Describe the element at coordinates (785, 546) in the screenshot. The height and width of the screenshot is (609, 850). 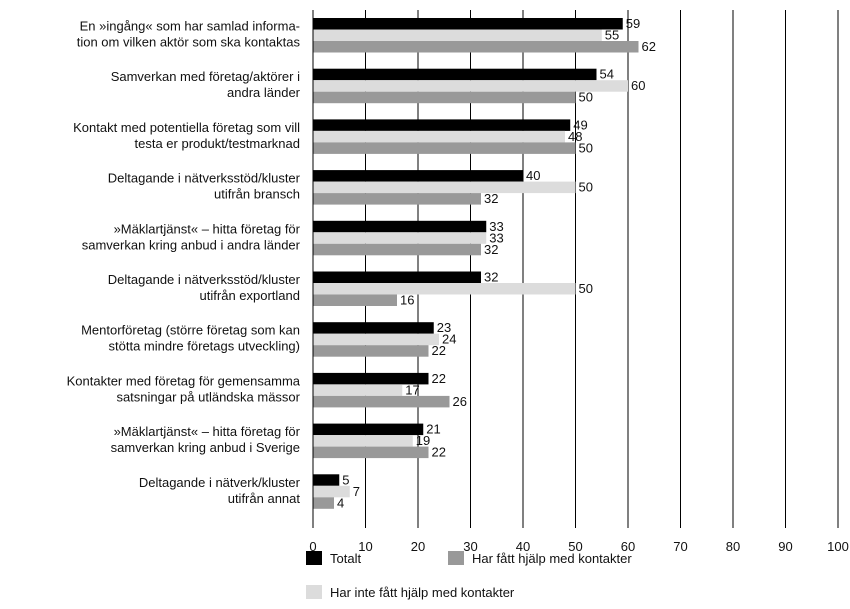
I see `x-tick-label: 90` at that location.